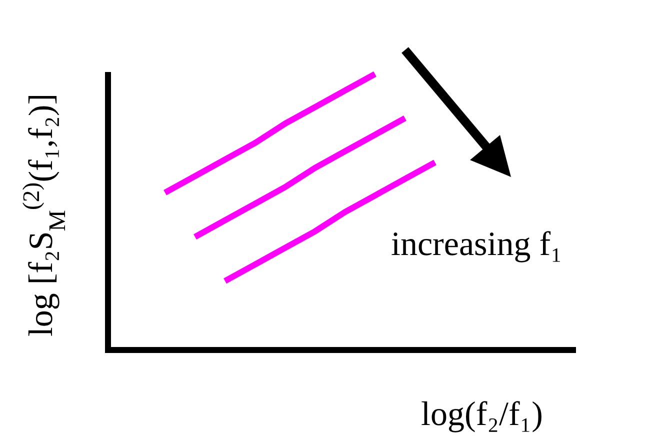 The height and width of the screenshot is (444, 671). Describe the element at coordinates (476, 244) in the screenshot. I see `annotation: increasing f₁` at that location.